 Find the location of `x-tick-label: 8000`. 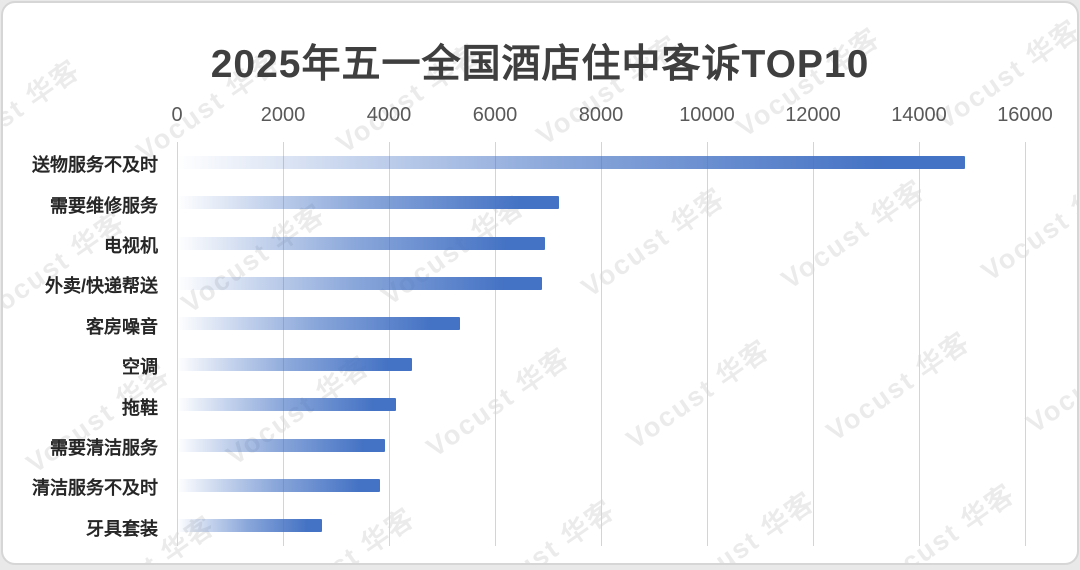

x-tick-label: 8000 is located at coordinates (601, 115).